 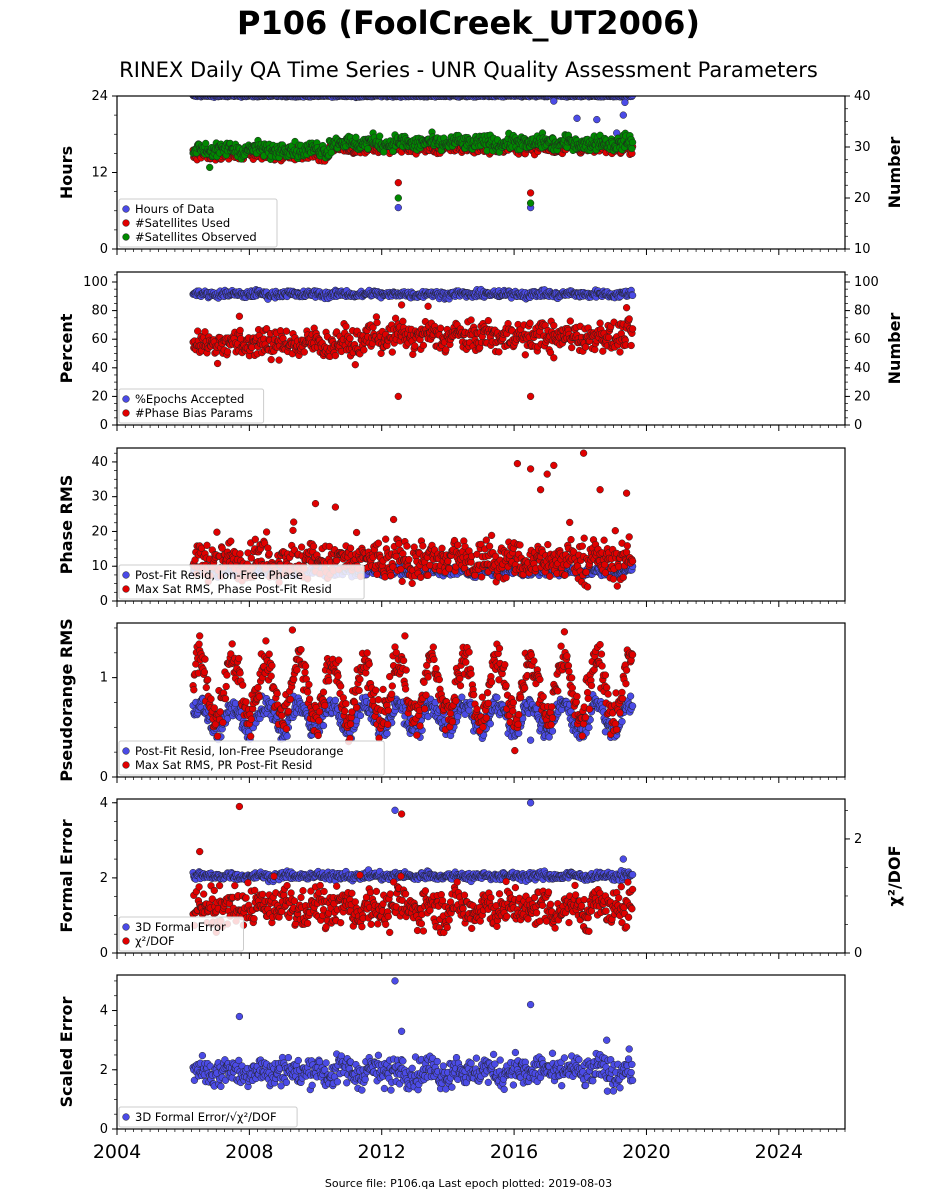 What do you see at coordinates (104, 249) in the screenshot?
I see `y-tick-label: 0` at bounding box center [104, 249].